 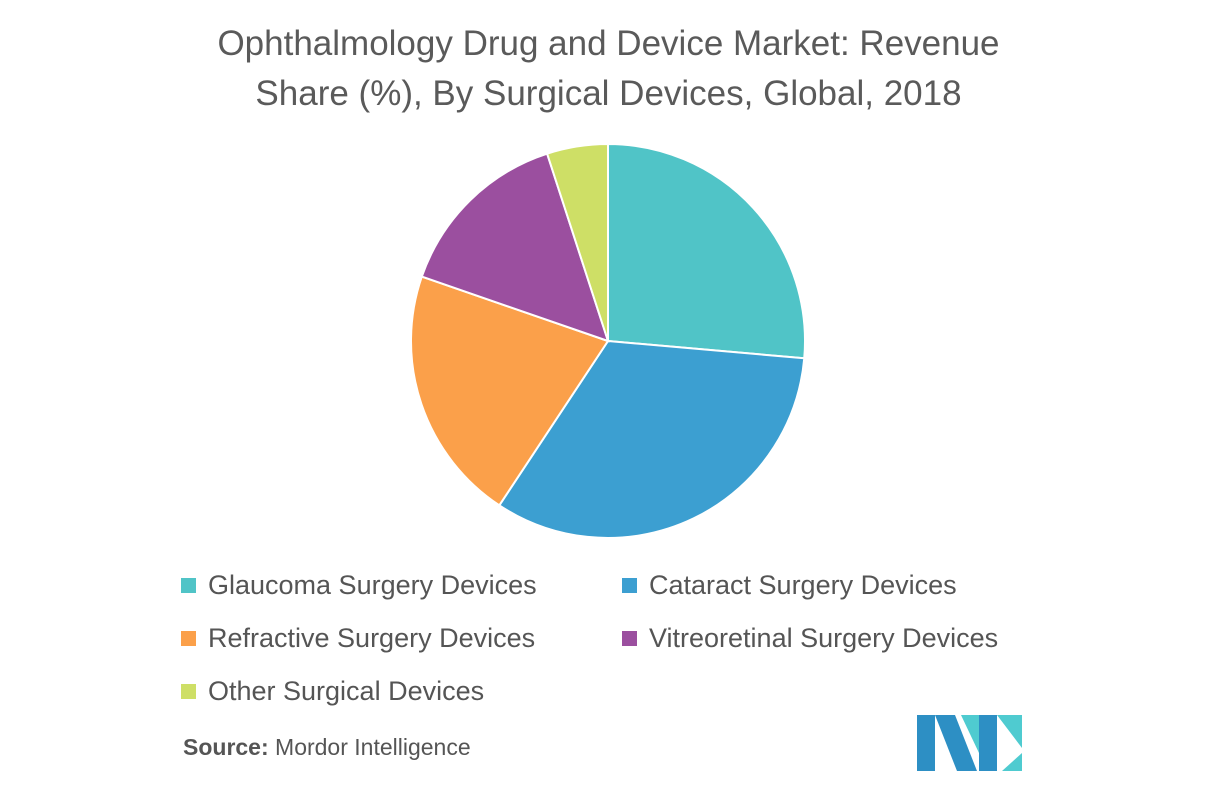 What do you see at coordinates (373, 747) in the screenshot?
I see `source-text: Mordor Intelligence` at bounding box center [373, 747].